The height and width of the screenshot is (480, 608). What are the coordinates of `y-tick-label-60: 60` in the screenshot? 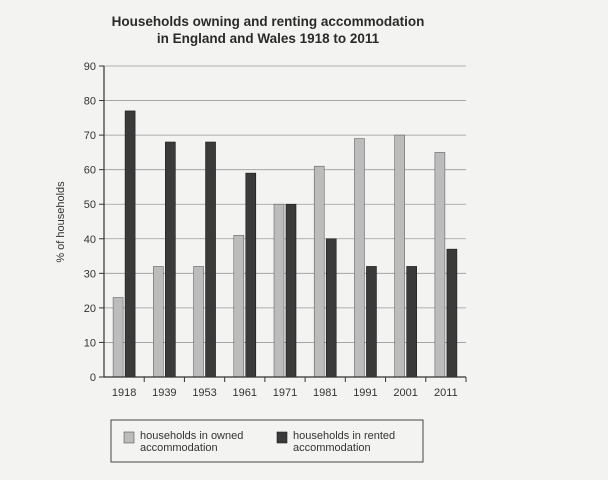 It's located at (90, 171).